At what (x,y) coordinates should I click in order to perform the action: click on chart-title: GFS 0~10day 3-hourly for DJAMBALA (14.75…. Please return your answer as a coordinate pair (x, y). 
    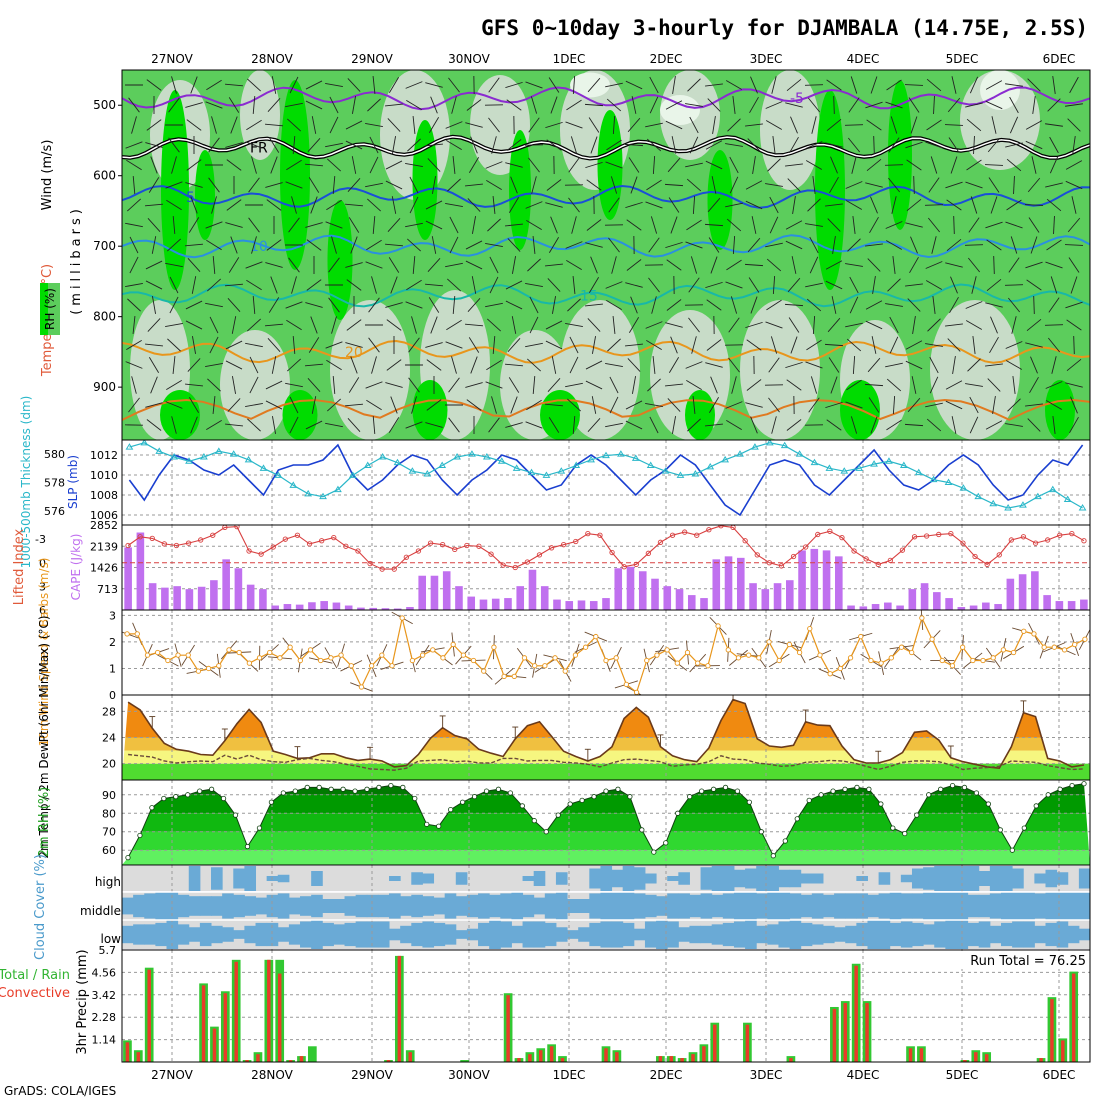
    Looking at the image, I should click on (784, 28).